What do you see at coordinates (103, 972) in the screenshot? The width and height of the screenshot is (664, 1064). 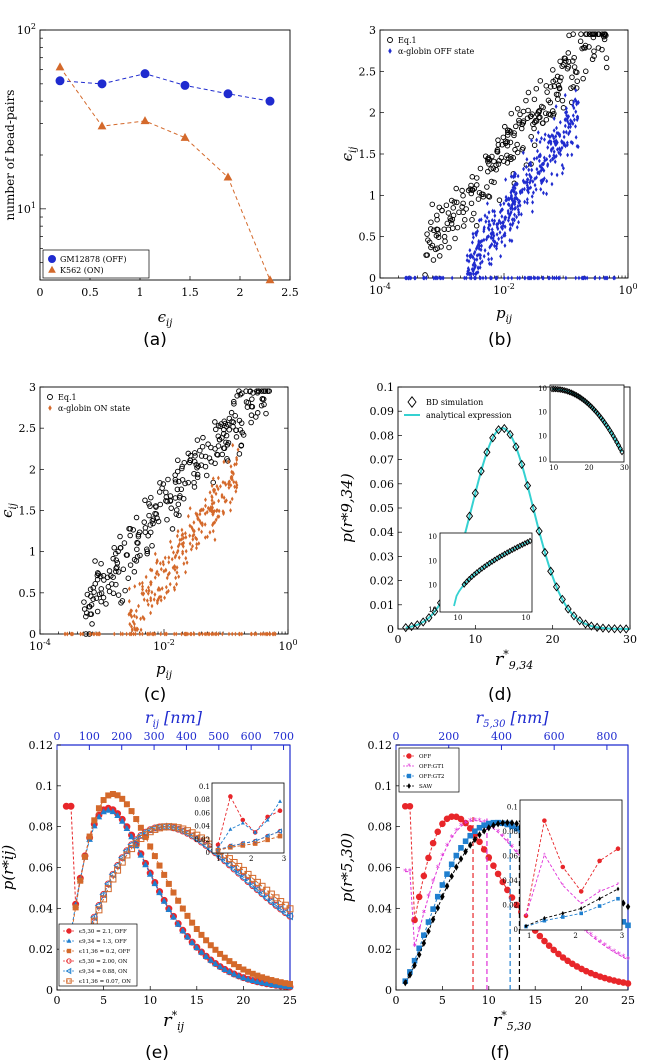 I see `legend-label-e-4: ϵ9,34 = 0.88, ON` at bounding box center [103, 972].